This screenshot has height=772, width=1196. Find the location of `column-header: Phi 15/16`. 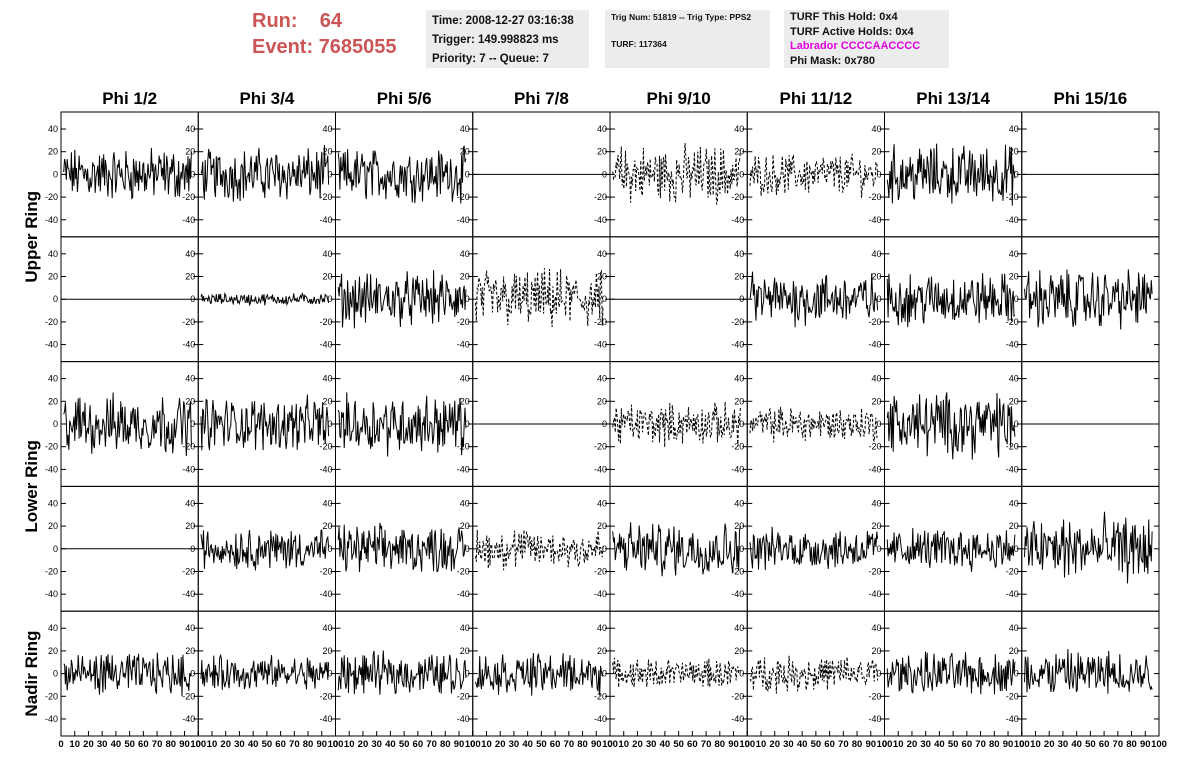

column-header: Phi 15/16 is located at coordinates (1091, 98).